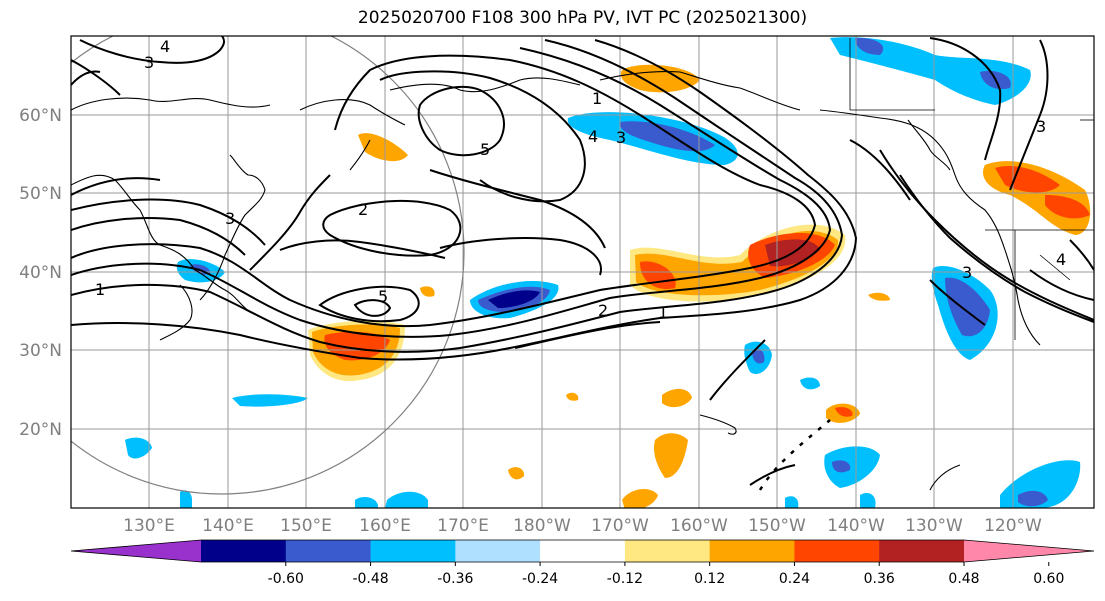  What do you see at coordinates (1048, 579) in the screenshot?
I see `colorbar-tick-label: 0.60` at bounding box center [1048, 579].